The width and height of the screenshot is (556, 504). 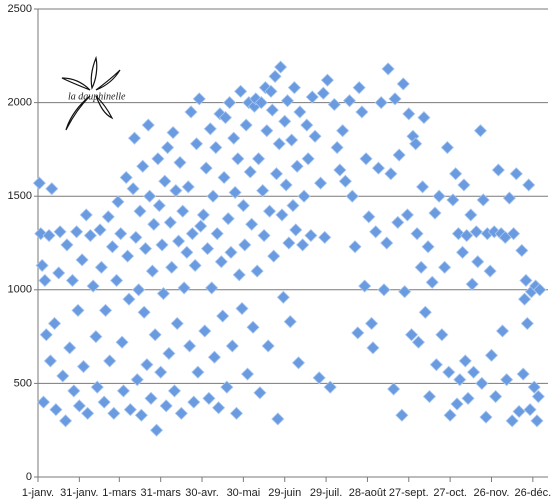 What do you see at coordinates (409, 493) in the screenshot?
I see `x-tick-label: 27-sept.` at bounding box center [409, 493].